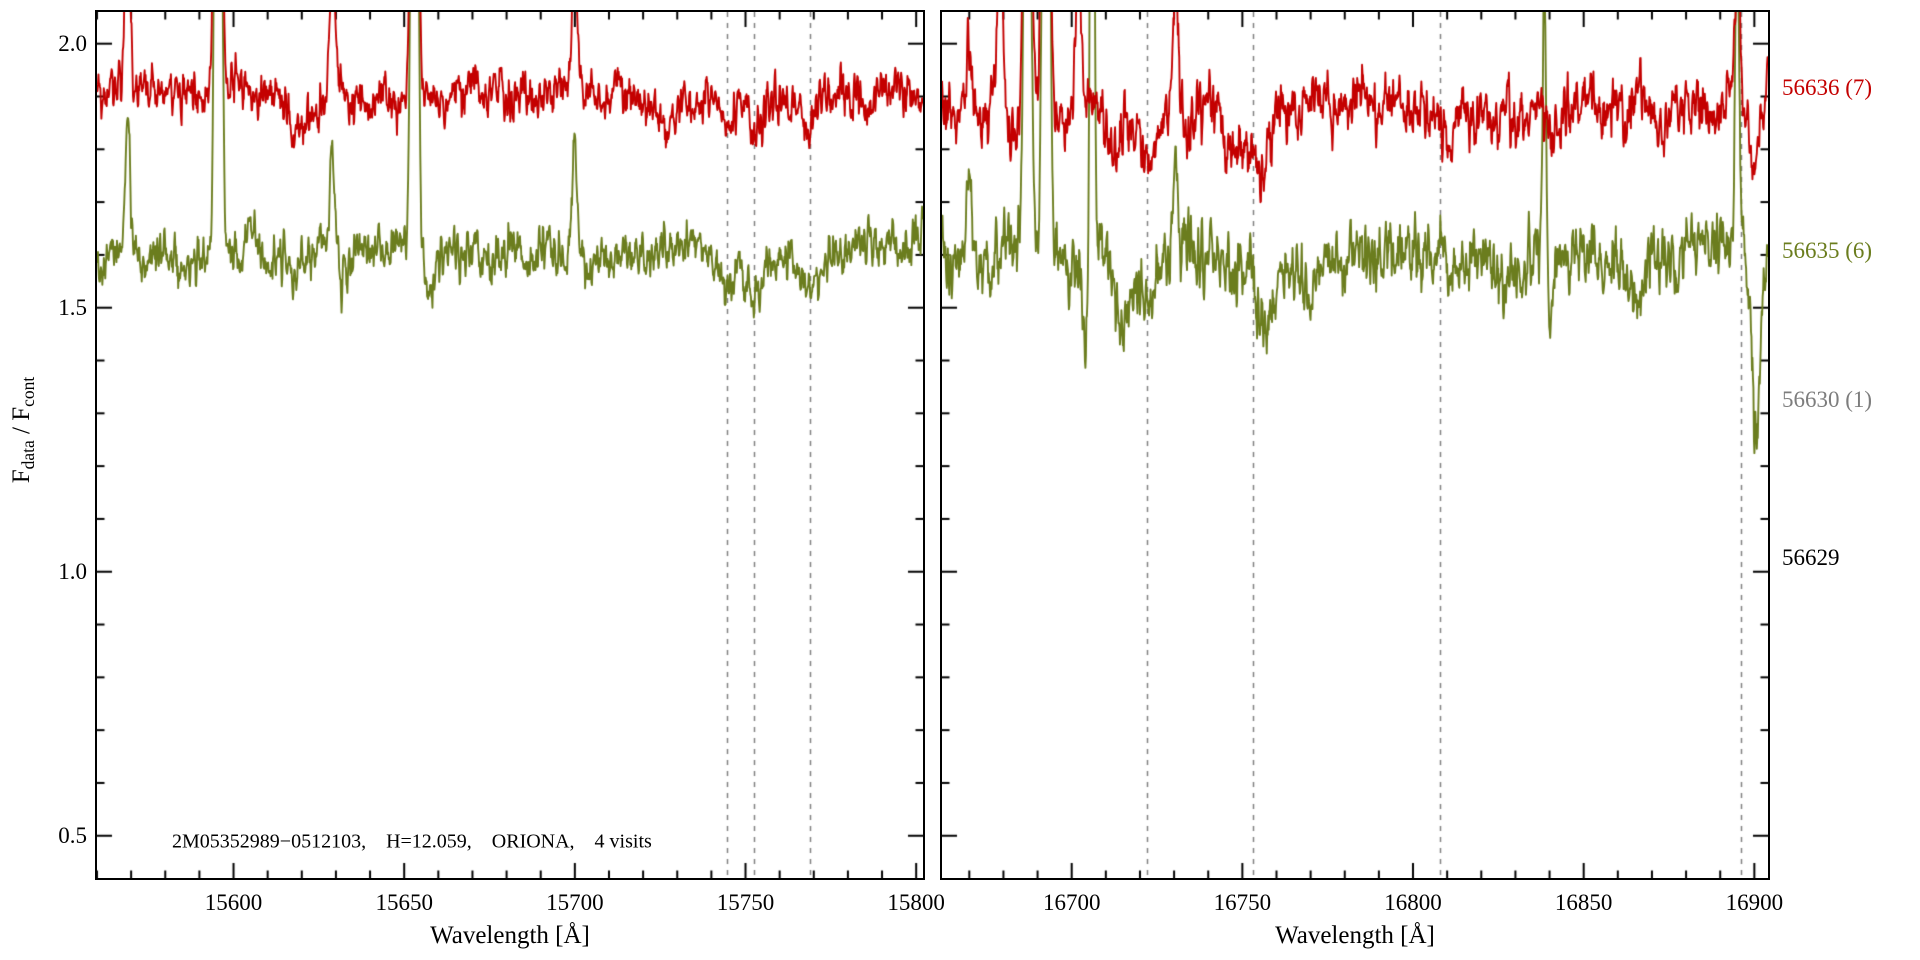 Image resolution: width=1920 pixels, height=960 pixels. I want to click on x-axis-label-right: Wavelength [Å], so click(1355, 935).